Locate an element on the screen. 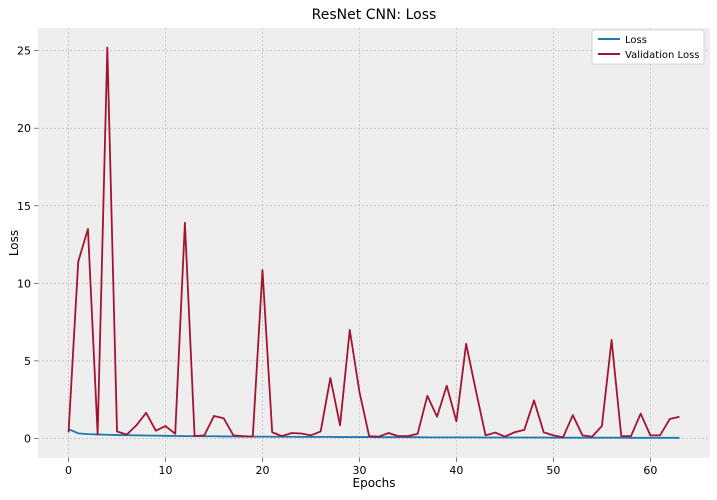  y-axis-label: Loss is located at coordinates (14, 243).